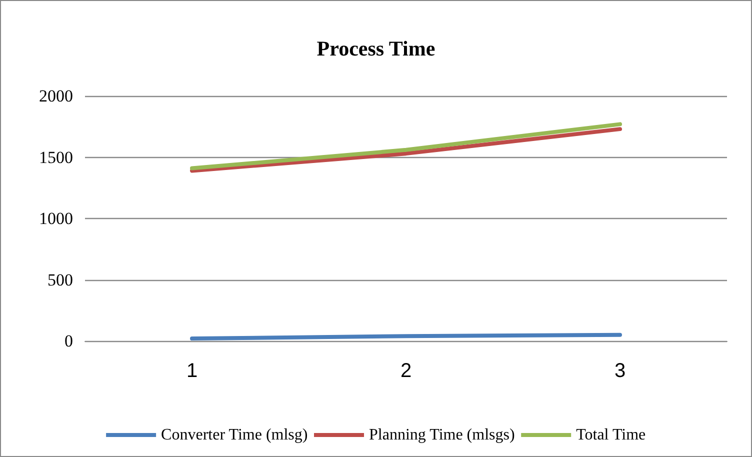 The image size is (752, 457). What do you see at coordinates (56, 157) in the screenshot?
I see `y-tick-label: 1500` at bounding box center [56, 157].